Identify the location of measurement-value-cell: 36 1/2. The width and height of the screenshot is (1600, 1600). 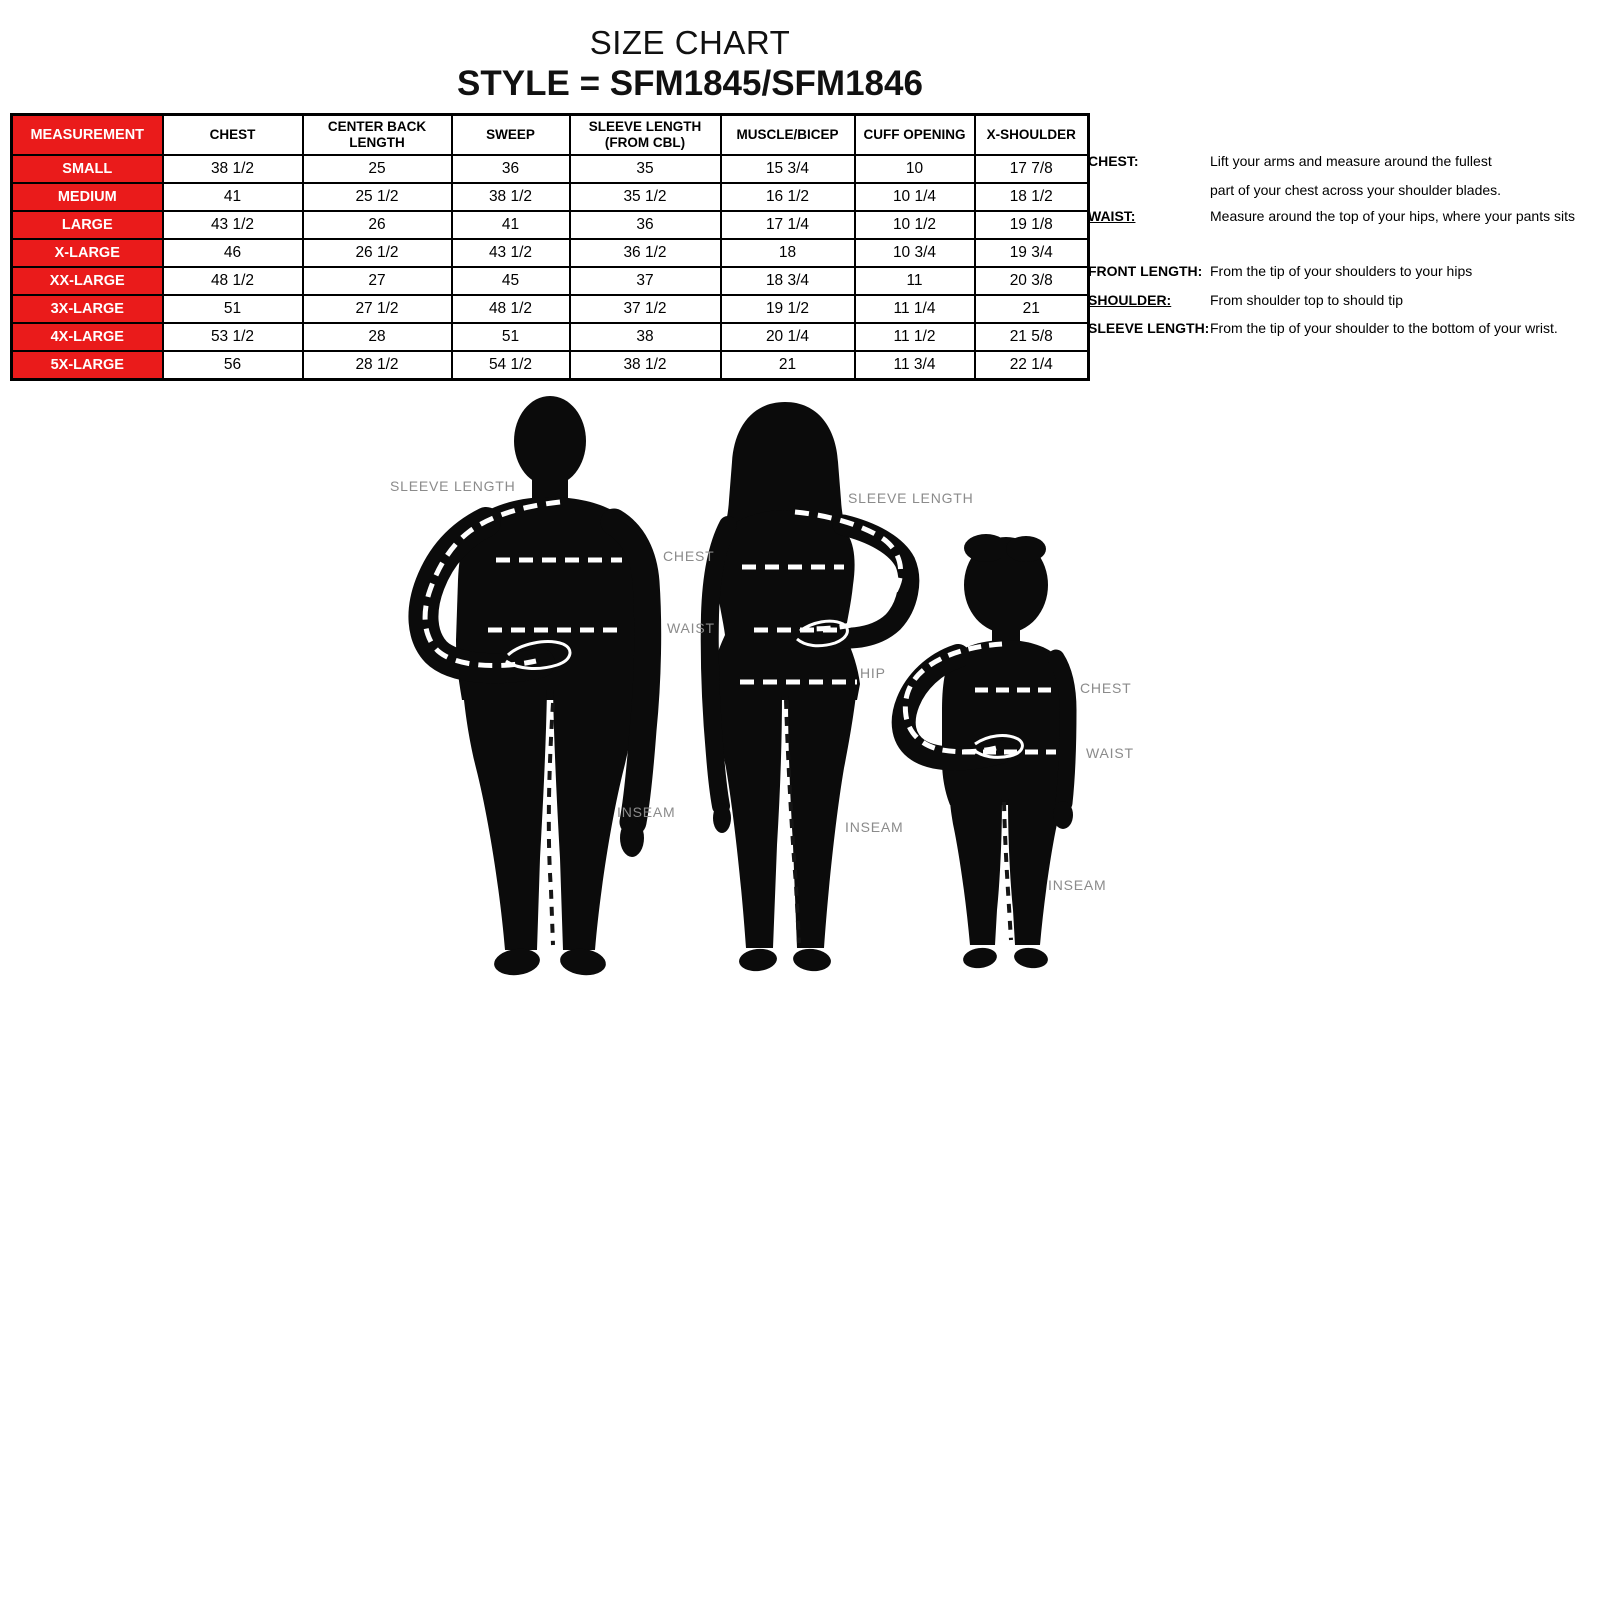
(645, 253).